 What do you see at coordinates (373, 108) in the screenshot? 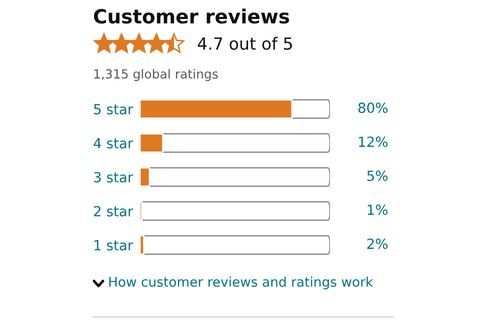
I see `data-label: 80%` at bounding box center [373, 108].